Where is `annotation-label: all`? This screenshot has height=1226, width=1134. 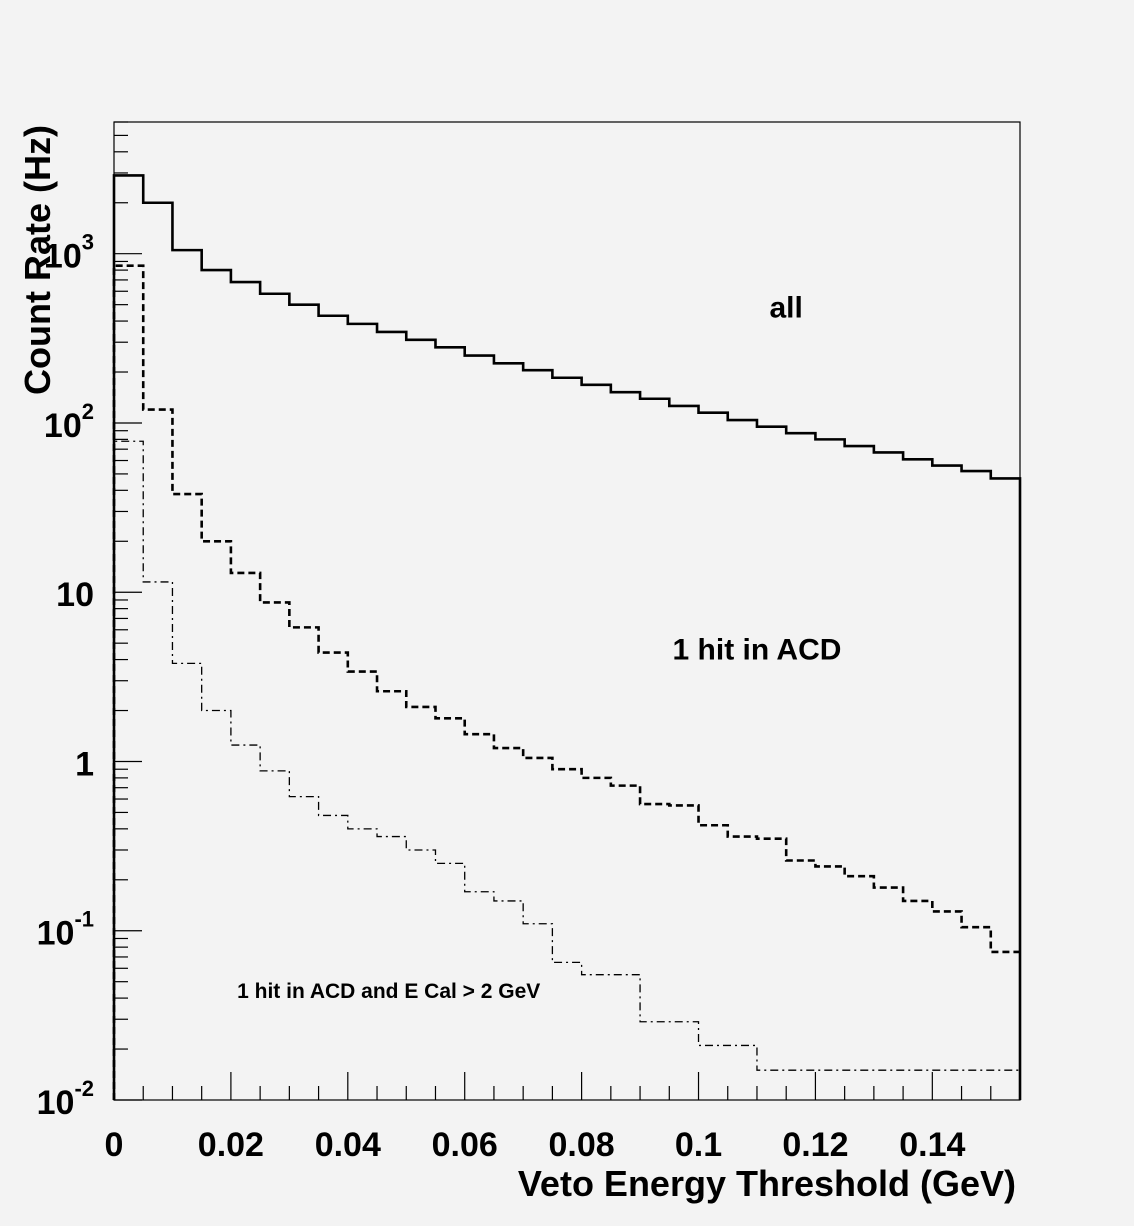
annotation-label: all is located at coordinates (786, 307).